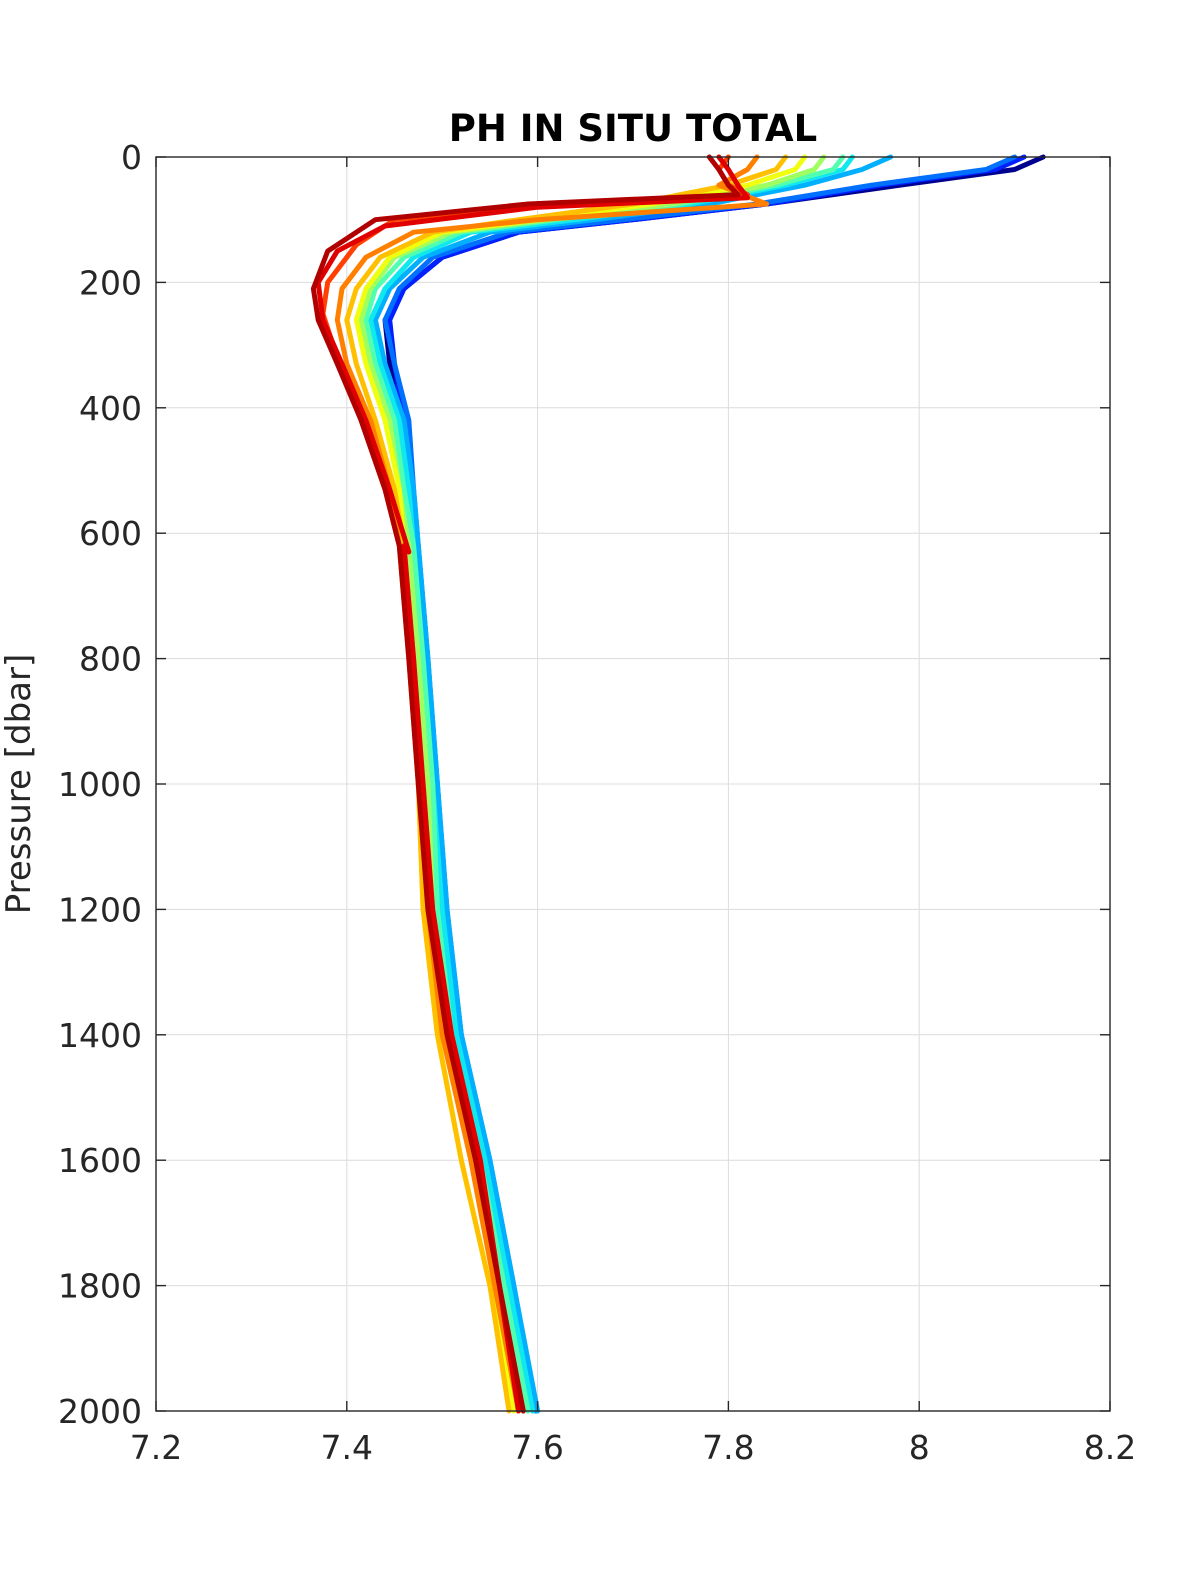 This screenshot has height=1575, width=1200. What do you see at coordinates (156, 1447) in the screenshot?
I see `x-tick-label: 7.2` at bounding box center [156, 1447].